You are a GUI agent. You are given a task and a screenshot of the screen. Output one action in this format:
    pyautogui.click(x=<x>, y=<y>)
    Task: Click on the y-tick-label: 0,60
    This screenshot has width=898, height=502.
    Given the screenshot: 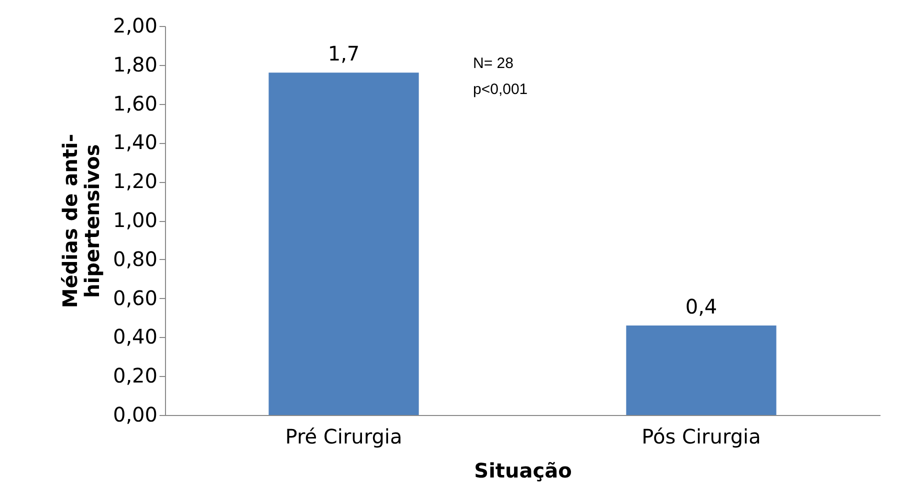 What is the action you would take?
    pyautogui.click(x=135, y=298)
    